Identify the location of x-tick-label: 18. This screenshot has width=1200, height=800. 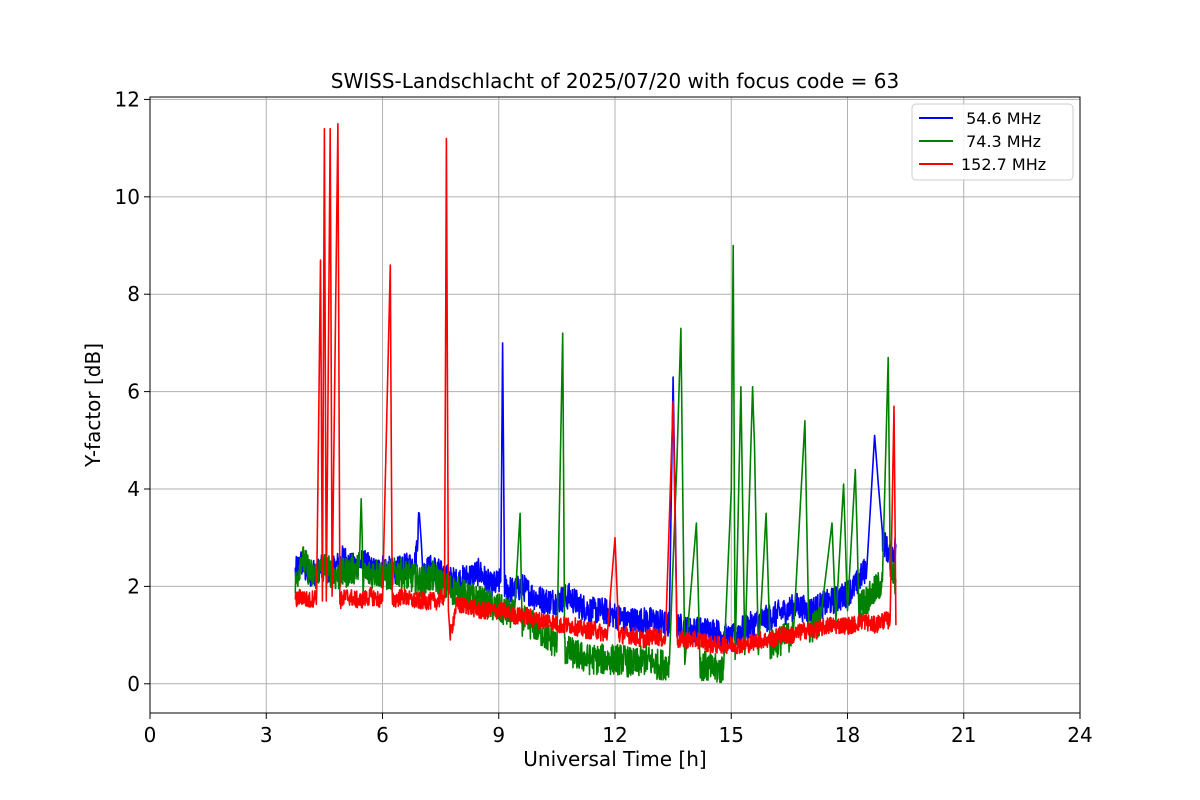
(847, 735).